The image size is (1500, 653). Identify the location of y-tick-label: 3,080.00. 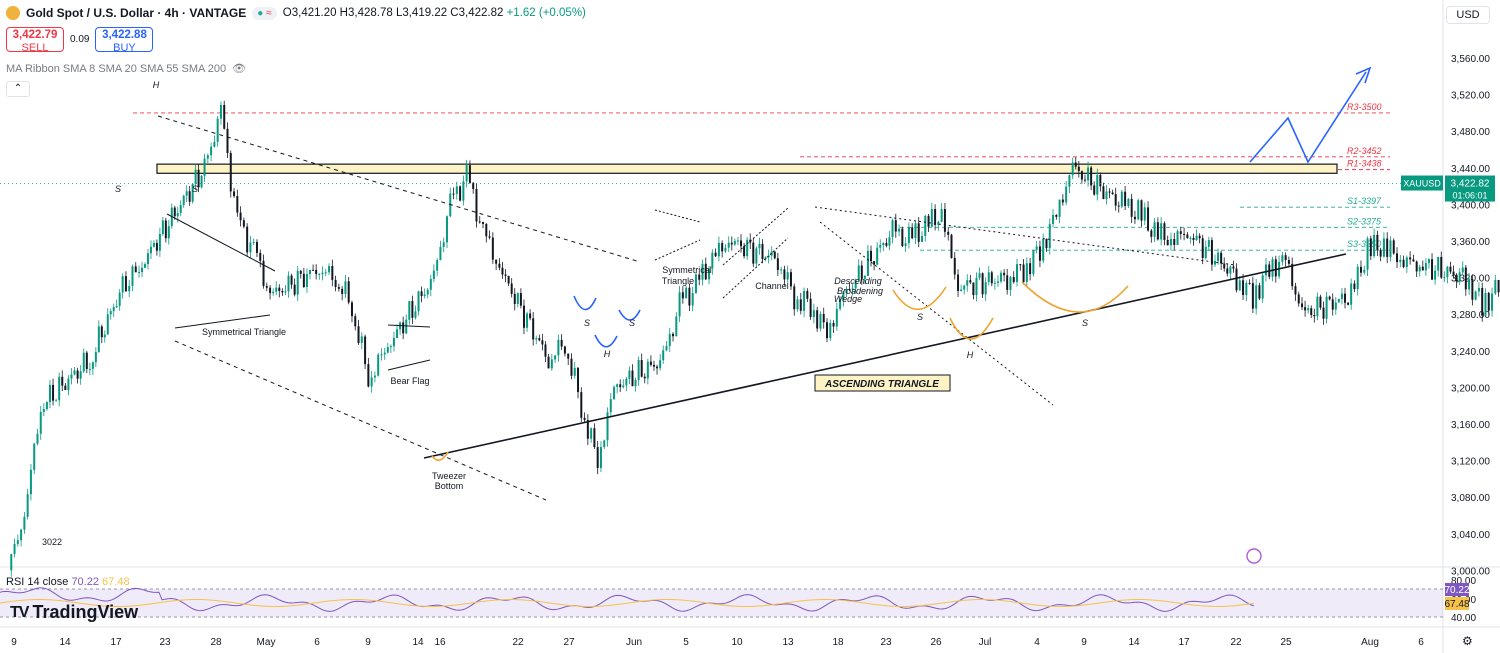
(1470, 498).